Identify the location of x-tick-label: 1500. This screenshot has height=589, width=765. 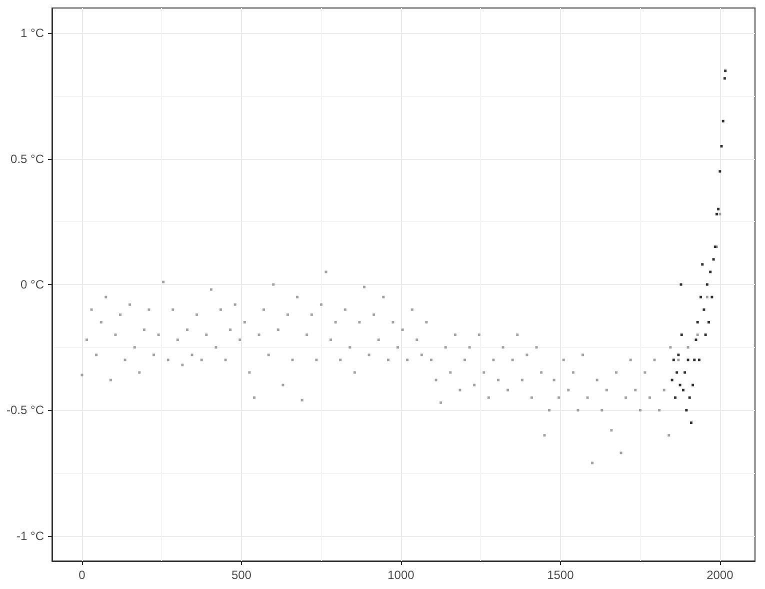
(560, 575).